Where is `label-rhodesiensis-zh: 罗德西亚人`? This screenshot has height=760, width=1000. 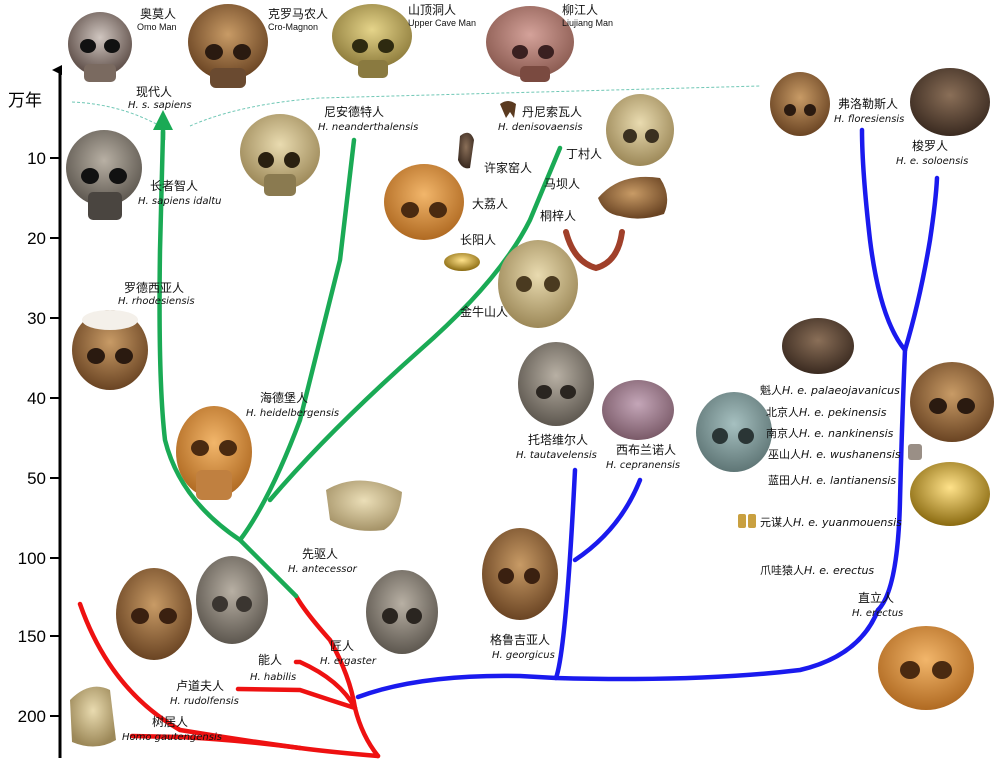 label-rhodesiensis-zh: 罗德西亚人 is located at coordinates (154, 287).